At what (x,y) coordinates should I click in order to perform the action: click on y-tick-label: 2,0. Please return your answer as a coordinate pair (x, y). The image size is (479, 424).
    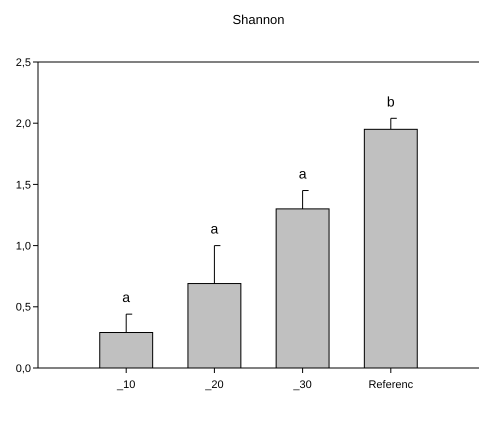
    Looking at the image, I should click on (23, 124).